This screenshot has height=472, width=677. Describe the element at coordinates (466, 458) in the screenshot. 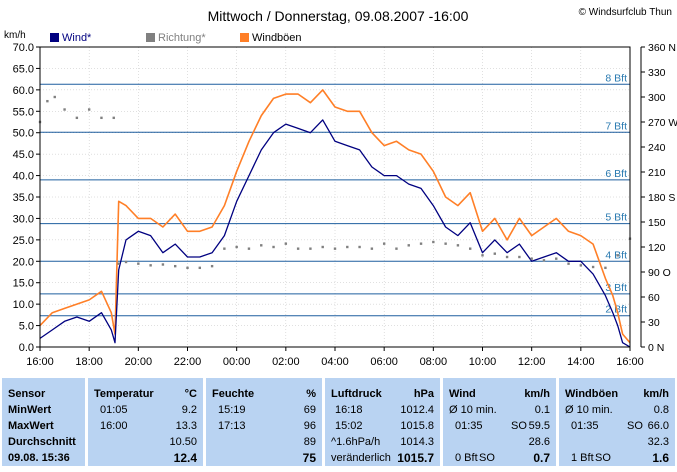

I see `wind-now-bft: 0 Bft` at that location.